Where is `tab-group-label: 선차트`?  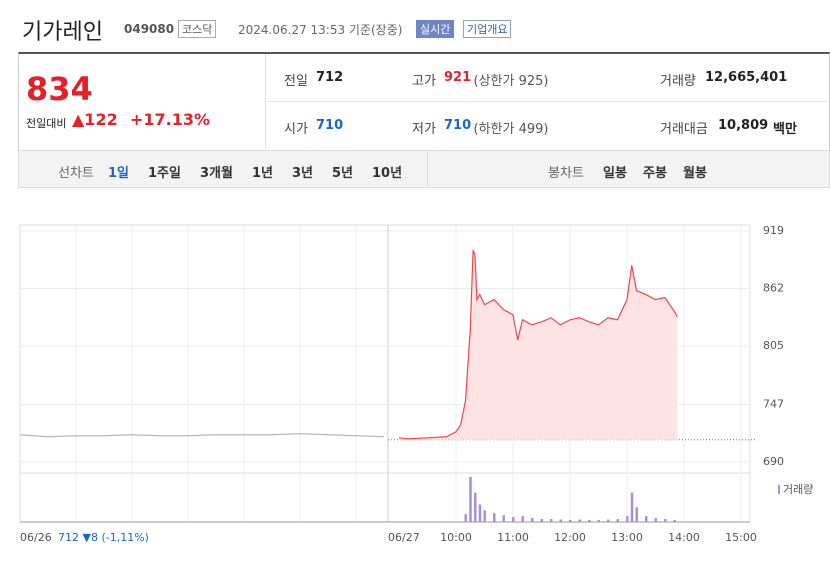 tab-group-label: 선차트 is located at coordinates (76, 173).